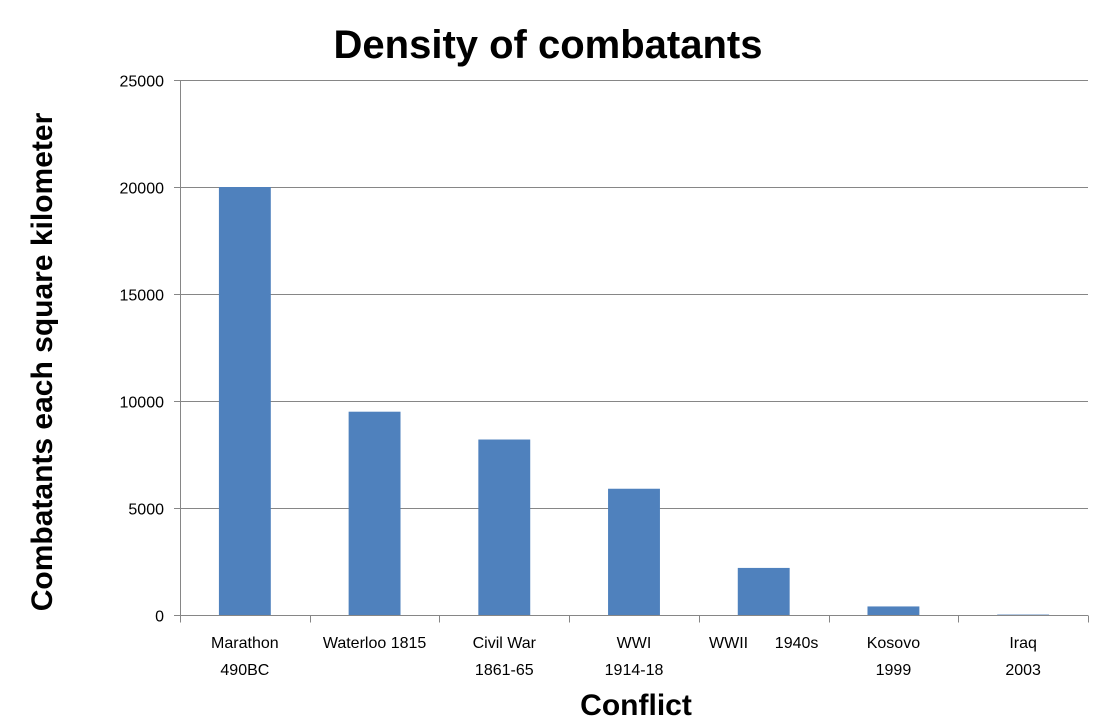 The width and height of the screenshot is (1107, 723). What do you see at coordinates (504, 670) in the screenshot?
I see `x-tick-label: 1861-65` at bounding box center [504, 670].